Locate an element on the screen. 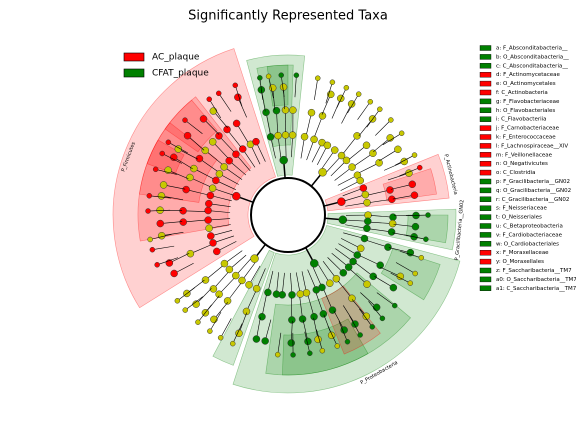 The width and height of the screenshot is (576, 432). key-label: e: O_Actinomycetales is located at coordinates (526, 84).